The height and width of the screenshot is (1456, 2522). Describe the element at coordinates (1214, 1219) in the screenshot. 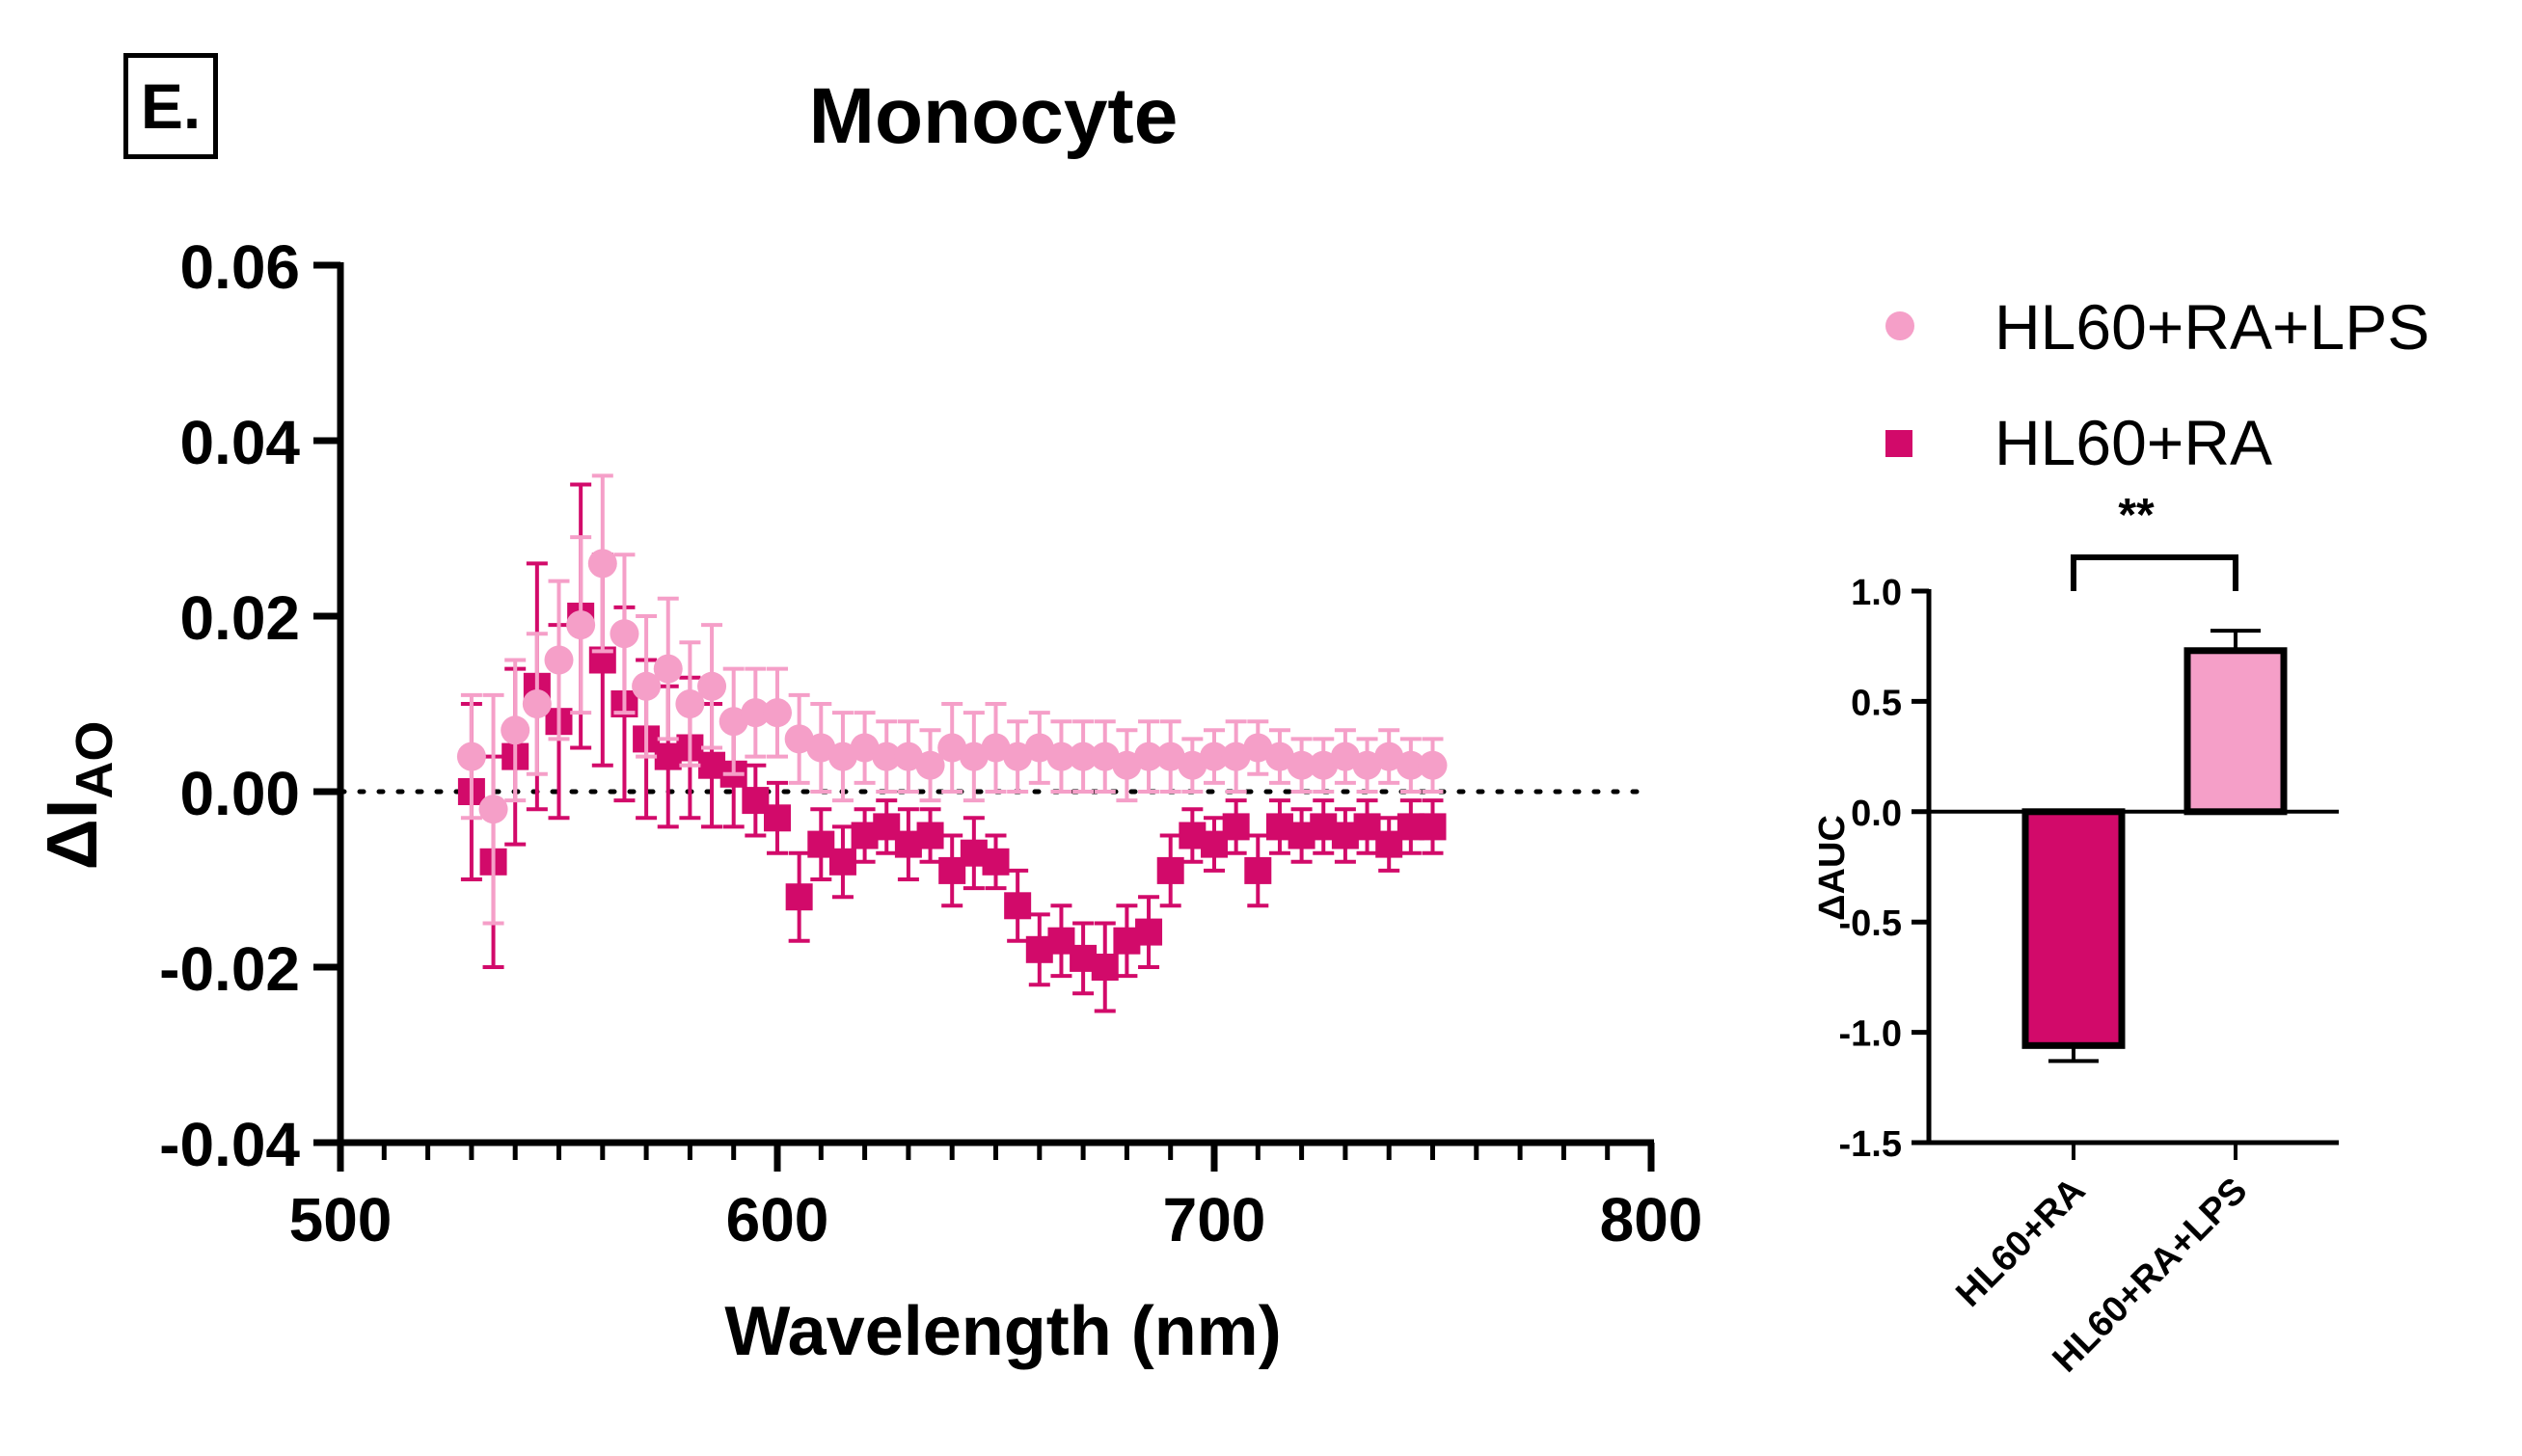

I see `x-tick-label: 700` at that location.